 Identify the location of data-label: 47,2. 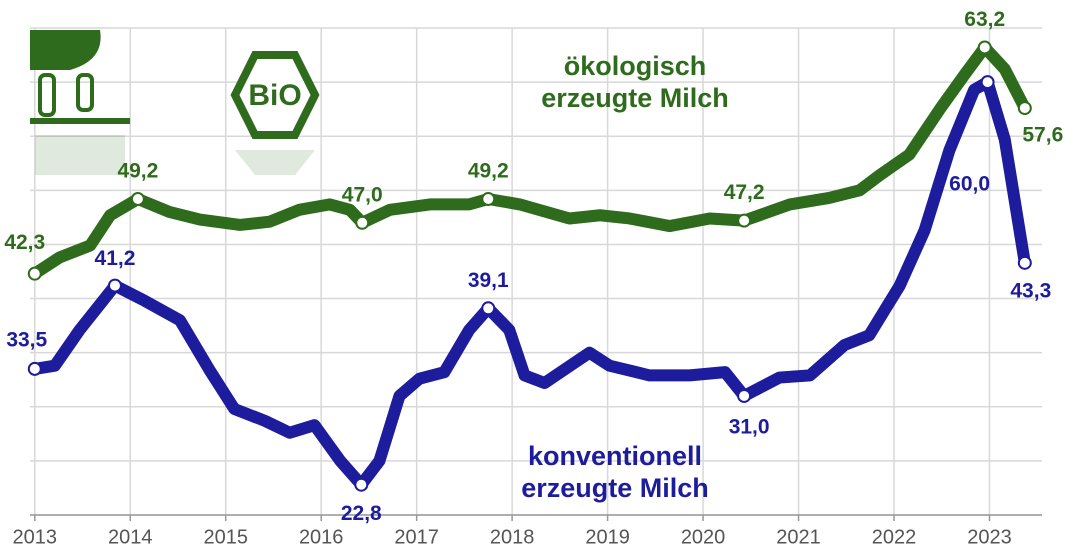
(744, 192).